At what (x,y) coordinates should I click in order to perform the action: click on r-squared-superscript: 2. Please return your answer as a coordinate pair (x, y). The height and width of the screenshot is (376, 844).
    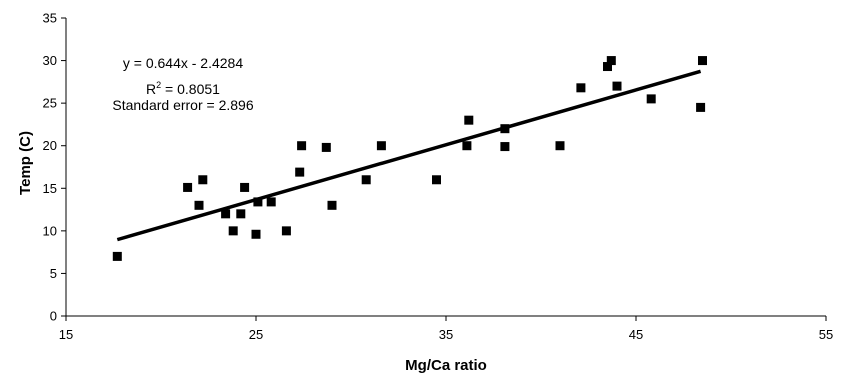
    Looking at the image, I should click on (158, 85).